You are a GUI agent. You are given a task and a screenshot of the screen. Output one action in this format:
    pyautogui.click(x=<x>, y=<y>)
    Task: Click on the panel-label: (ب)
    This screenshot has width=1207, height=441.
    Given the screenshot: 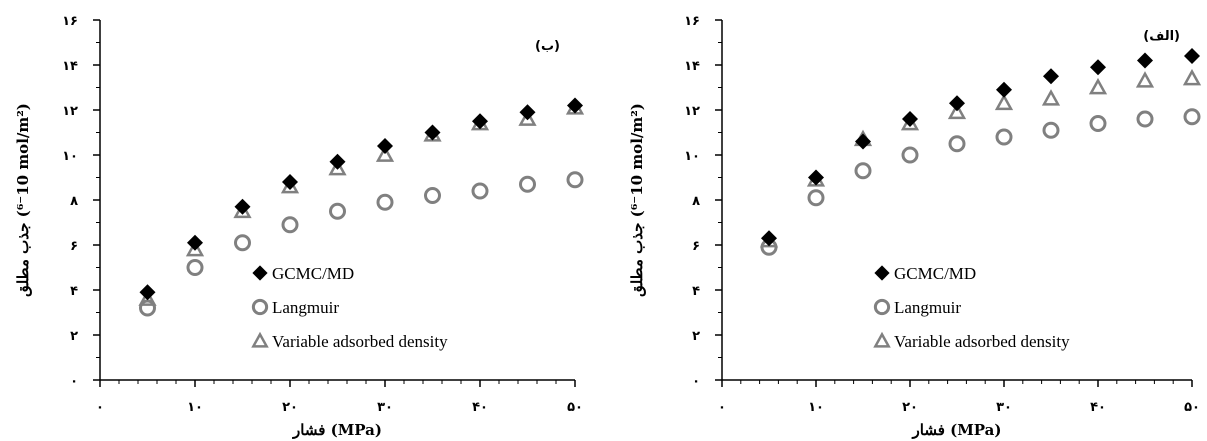 What is the action you would take?
    pyautogui.click(x=547, y=46)
    